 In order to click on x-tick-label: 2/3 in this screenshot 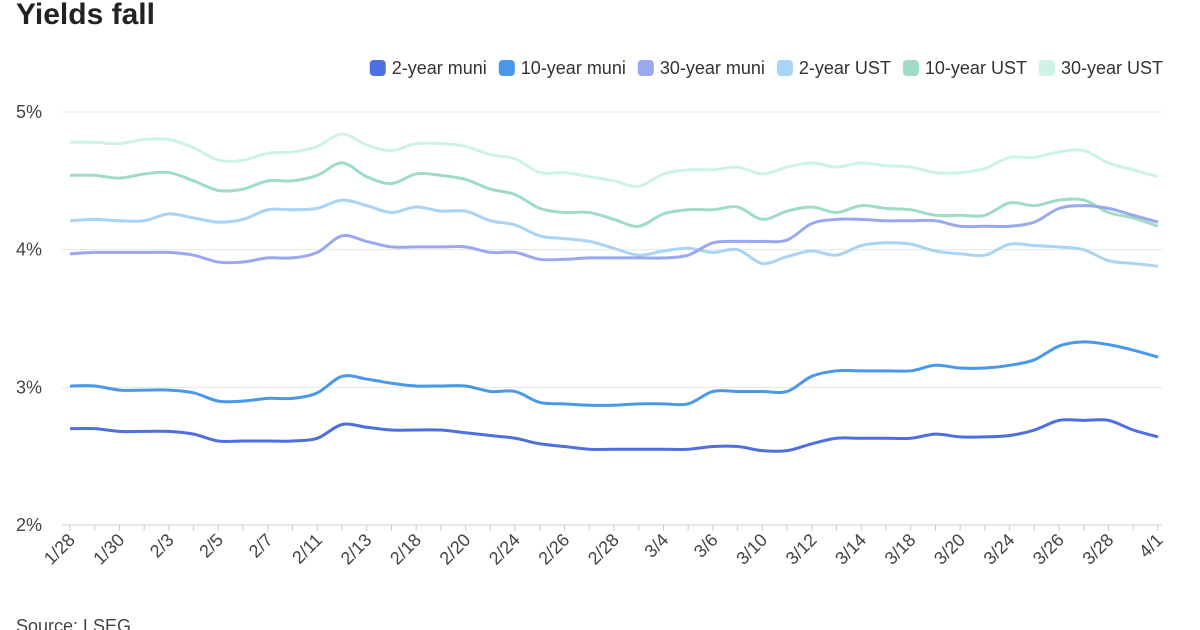, I will do `click(162, 546)`.